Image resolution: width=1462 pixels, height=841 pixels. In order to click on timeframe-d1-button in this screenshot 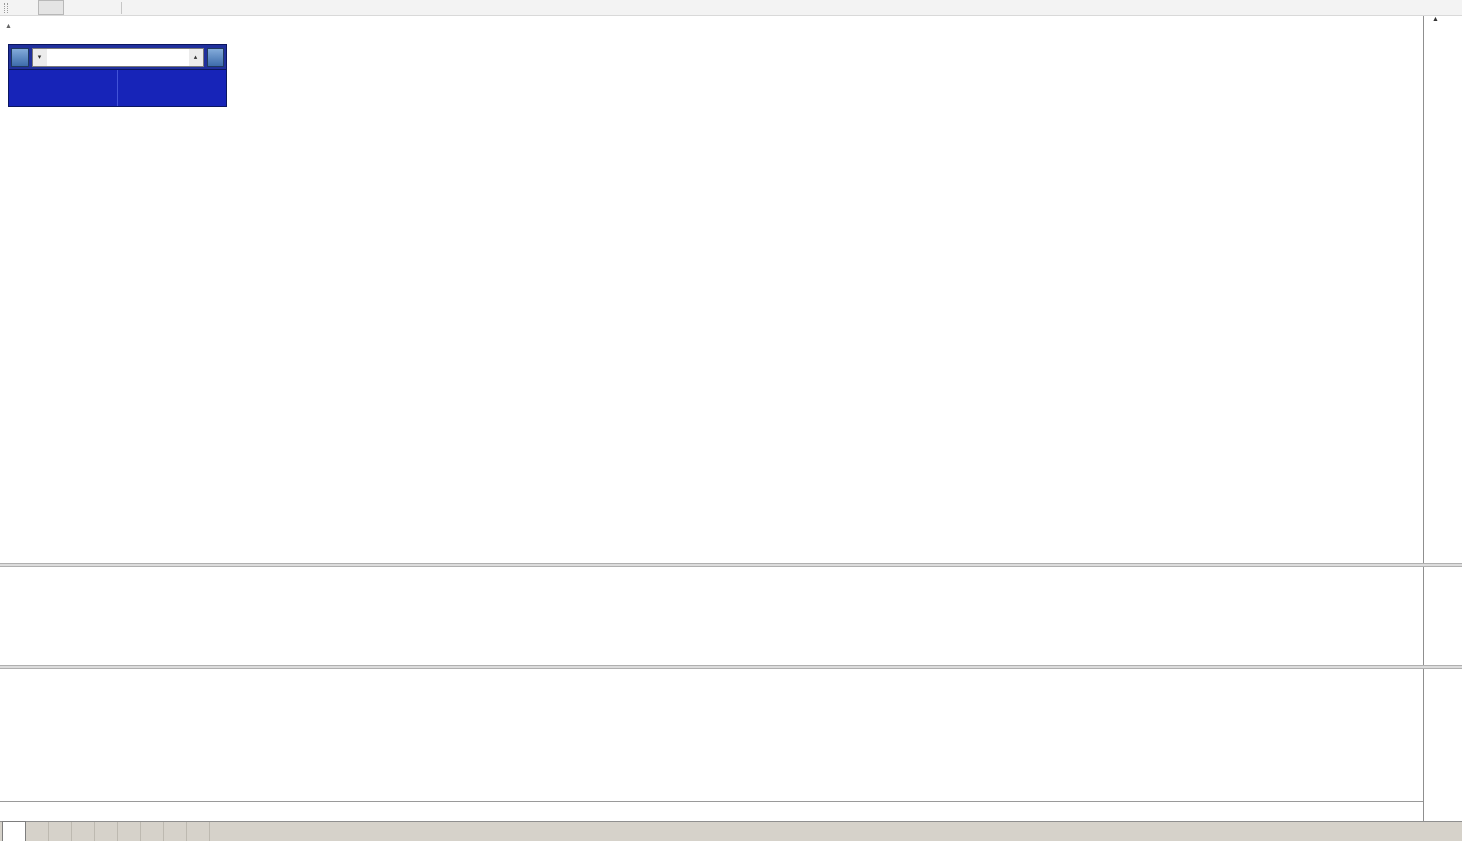, I will do `click(51, 7)`.